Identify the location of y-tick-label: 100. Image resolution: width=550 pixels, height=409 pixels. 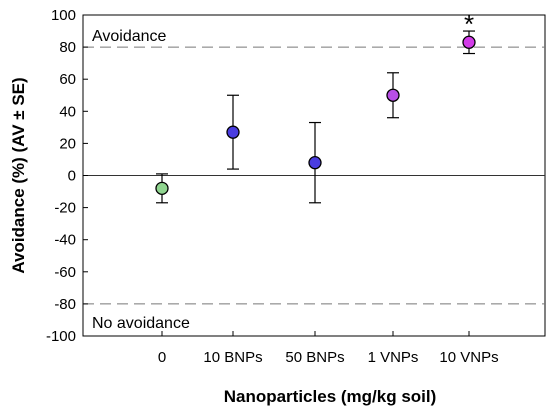
(63, 15).